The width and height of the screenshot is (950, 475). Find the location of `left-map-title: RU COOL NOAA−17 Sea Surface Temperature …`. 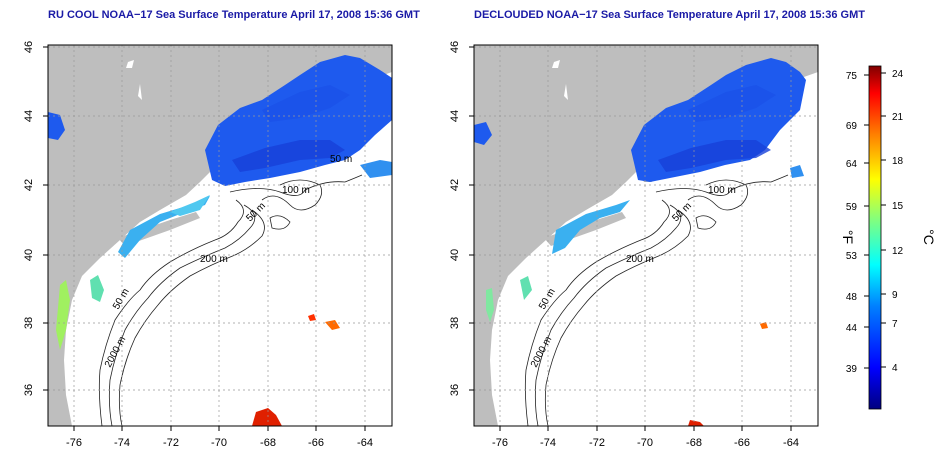

left-map-title: RU COOL NOAA−17 Sea Surface Temperature … is located at coordinates (234, 15).